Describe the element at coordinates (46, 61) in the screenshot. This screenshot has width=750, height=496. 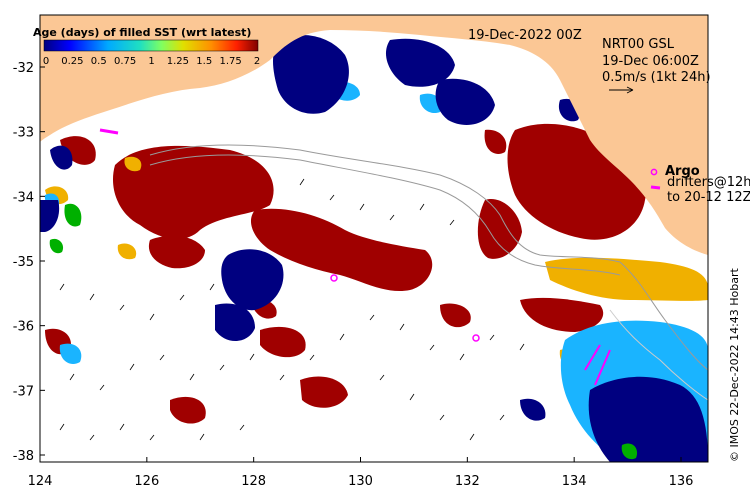
I see `colorbar-tick-label: 0` at that location.